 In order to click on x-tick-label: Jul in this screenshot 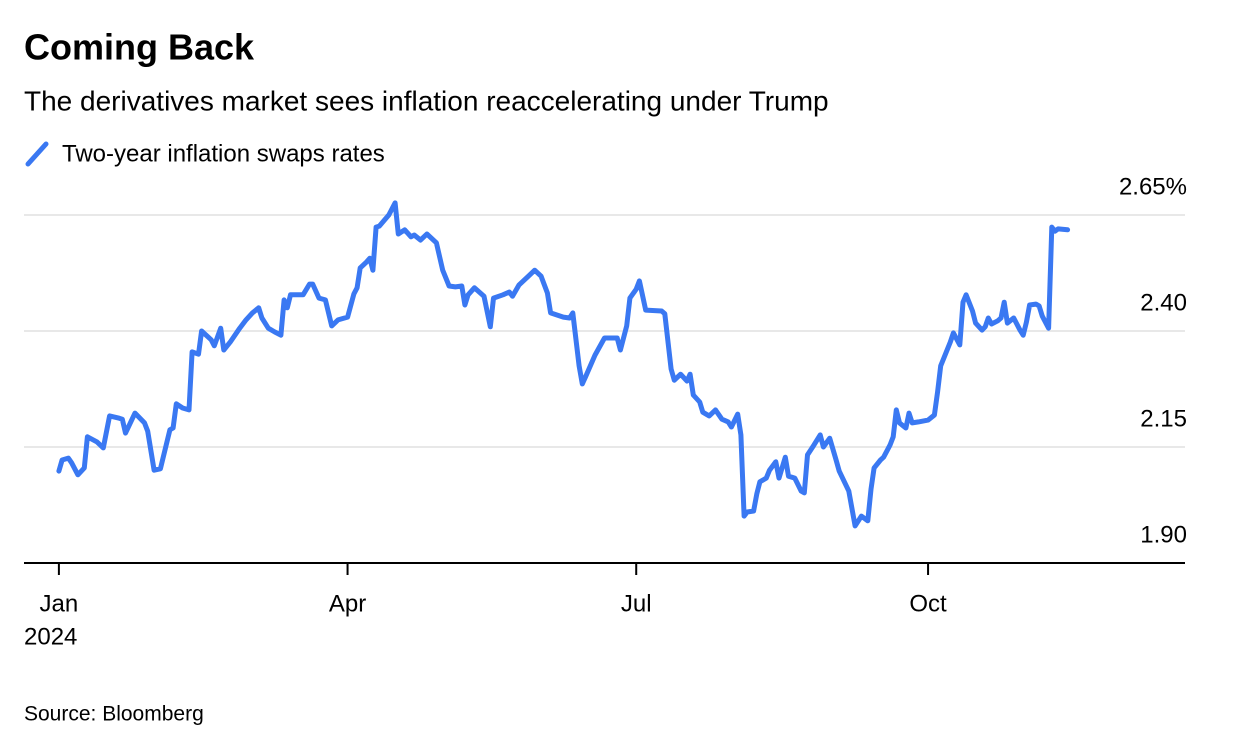, I will do `click(636, 603)`.